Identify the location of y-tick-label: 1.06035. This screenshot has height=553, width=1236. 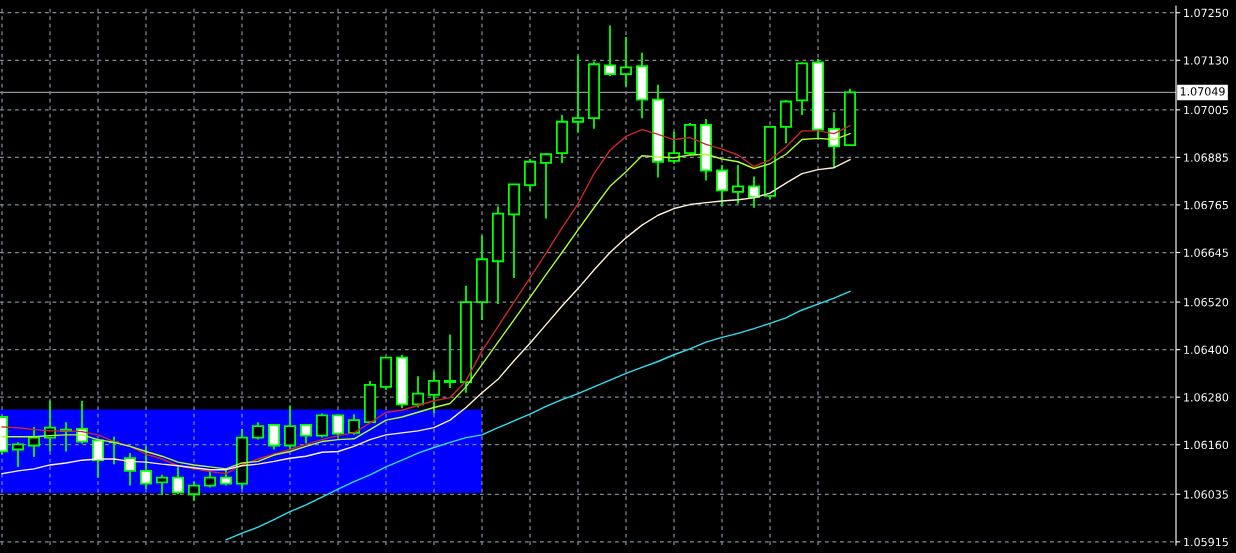
(1206, 494).